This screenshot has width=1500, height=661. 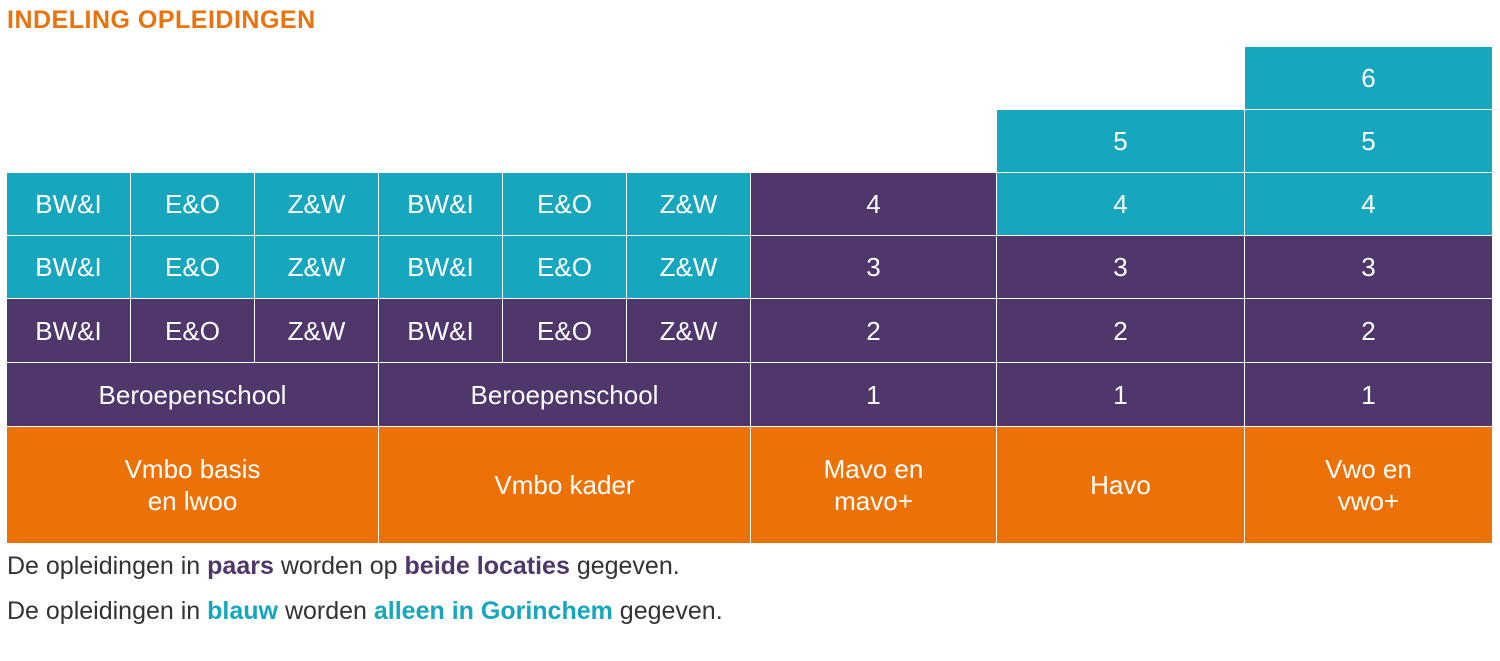 I want to click on kader-zw-year-2-cell: Z&W, so click(x=689, y=331).